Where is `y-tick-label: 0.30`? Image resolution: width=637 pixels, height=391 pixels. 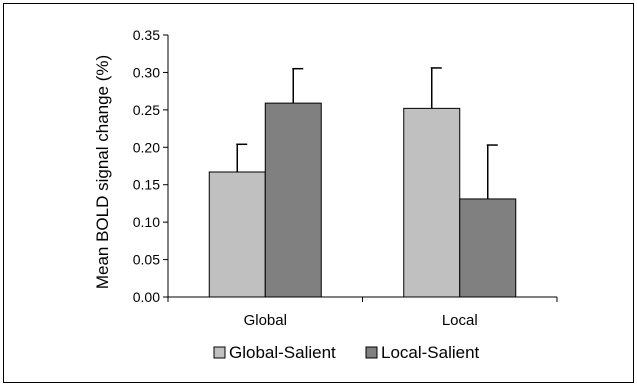
y-tick-label: 0.30 is located at coordinates (146, 72).